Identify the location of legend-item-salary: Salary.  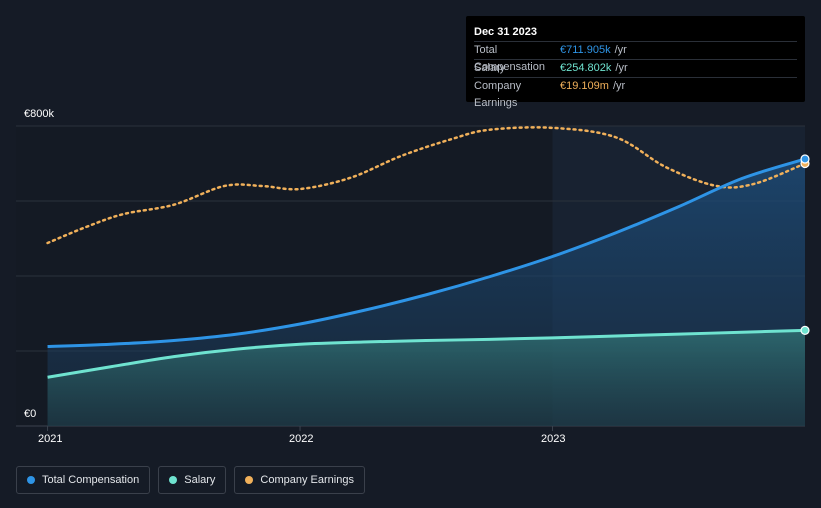
(192, 480).